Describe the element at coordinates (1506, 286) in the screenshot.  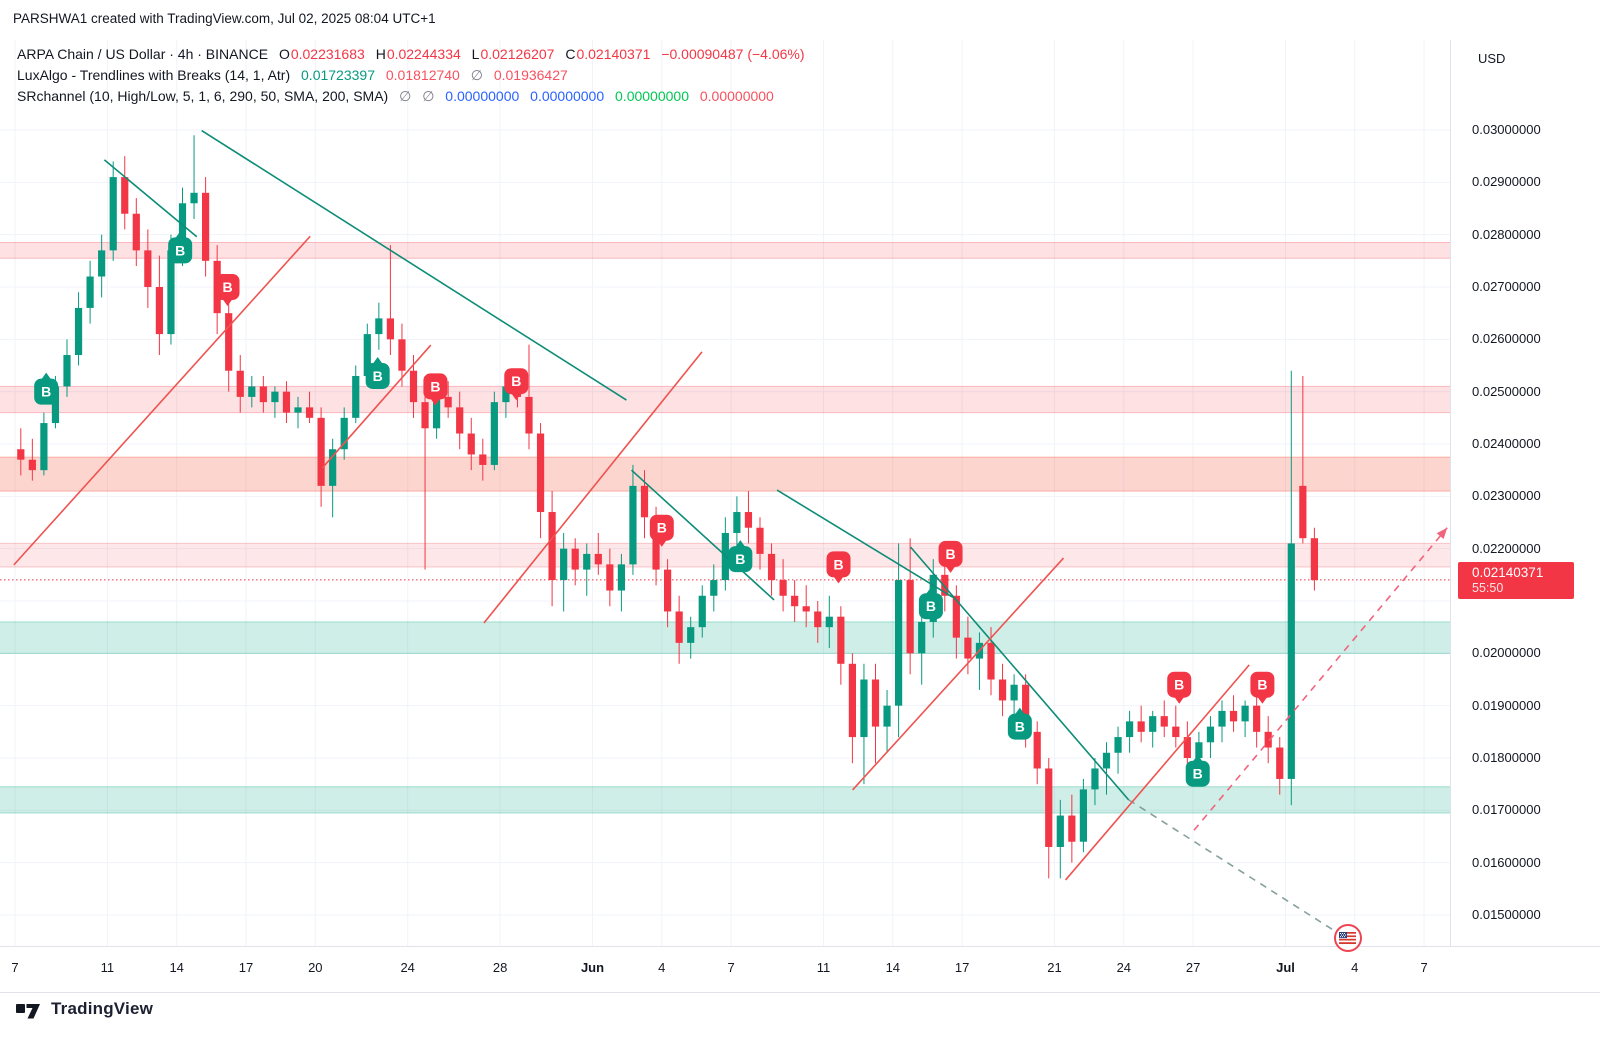
I see `price-axis-label: 0.02700000` at that location.